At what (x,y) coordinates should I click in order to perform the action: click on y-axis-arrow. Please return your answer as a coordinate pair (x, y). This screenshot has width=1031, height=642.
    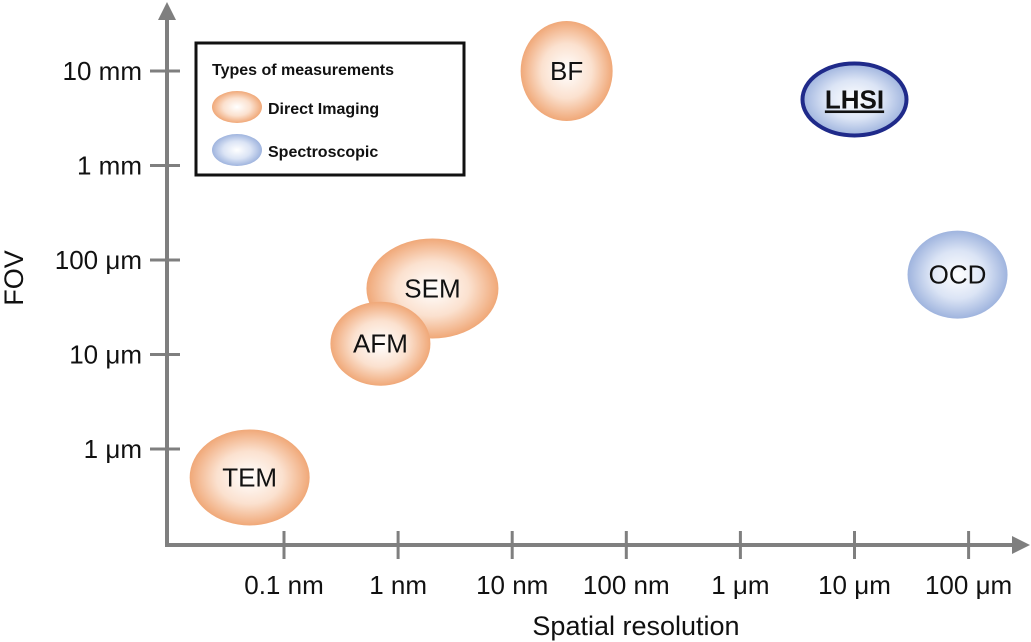
    Looking at the image, I should click on (167, 11).